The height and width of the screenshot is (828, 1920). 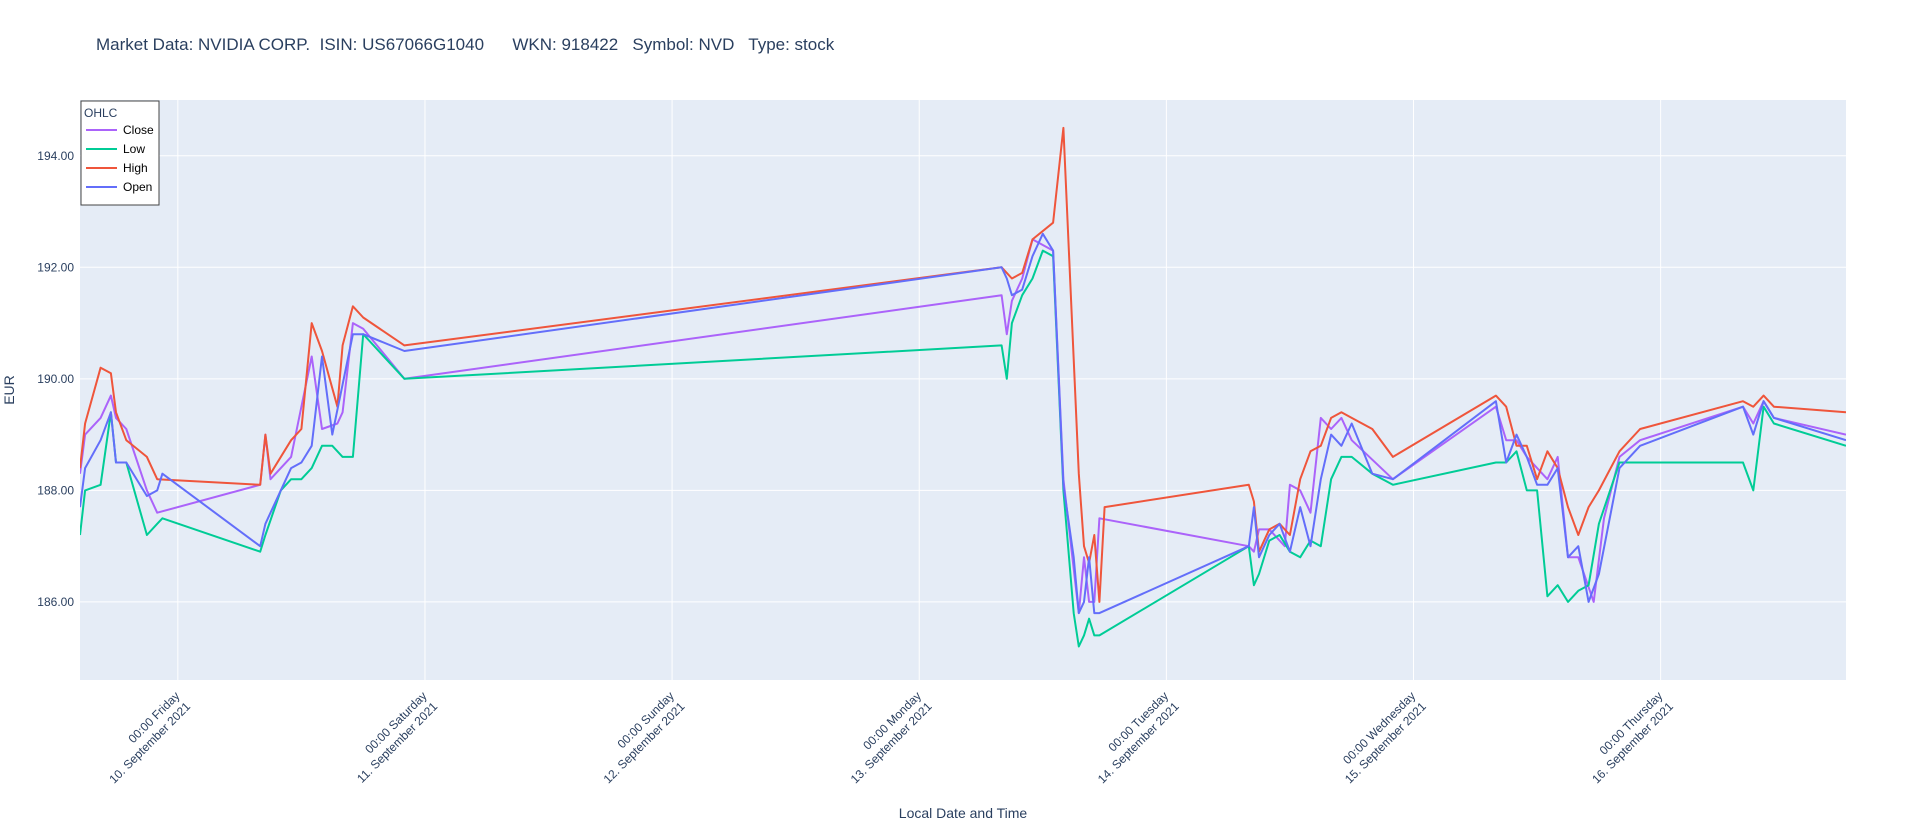 What do you see at coordinates (135, 168) in the screenshot?
I see `legend-label: High` at bounding box center [135, 168].